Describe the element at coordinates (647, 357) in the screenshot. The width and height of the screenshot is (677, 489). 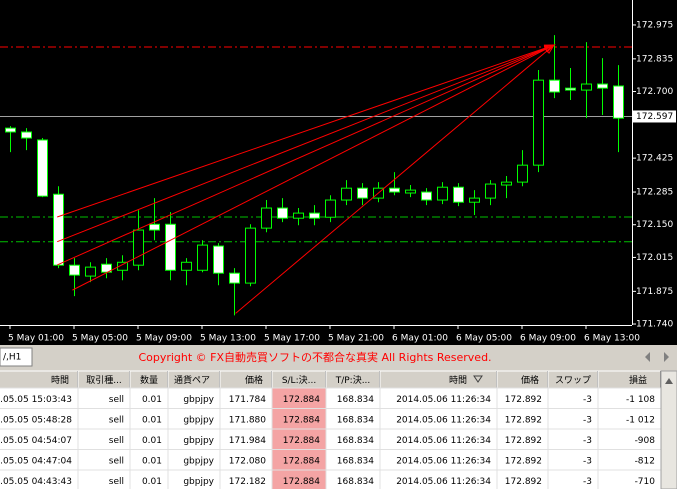
I see `tab-scroll-left` at that location.